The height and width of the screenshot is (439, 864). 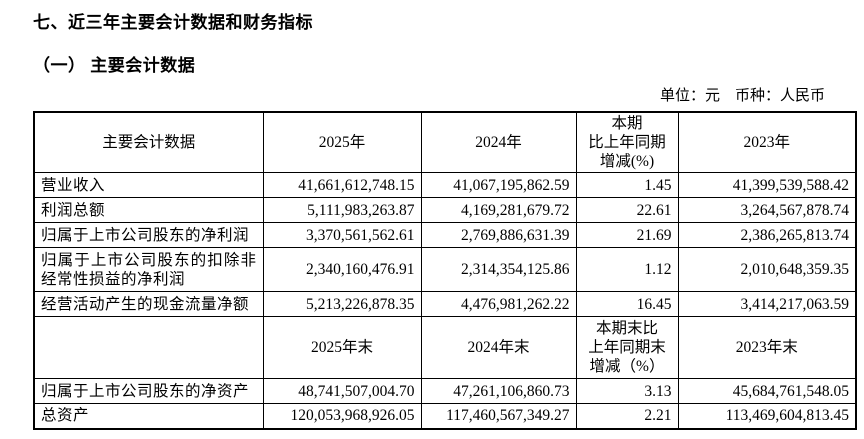 What do you see at coordinates (148, 304) in the screenshot?
I see `row-label: 经营活动产生的现金流量净额` at bounding box center [148, 304].